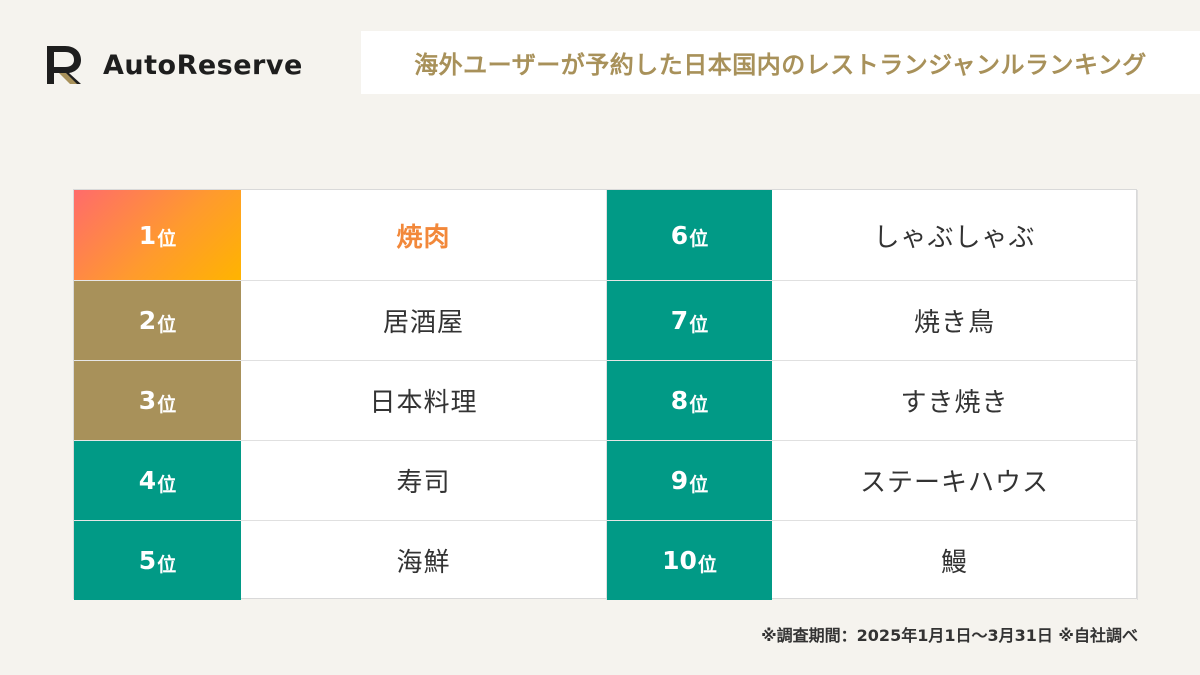  What do you see at coordinates (679, 480) in the screenshot?
I see `rank-number: 9` at bounding box center [679, 480].